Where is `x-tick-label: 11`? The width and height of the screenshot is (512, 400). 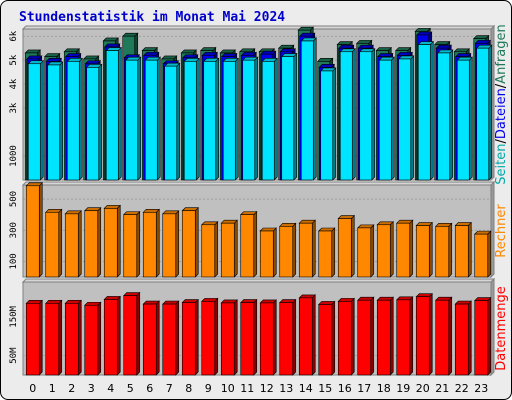 x-tick-label: 11 is located at coordinates (247, 388).